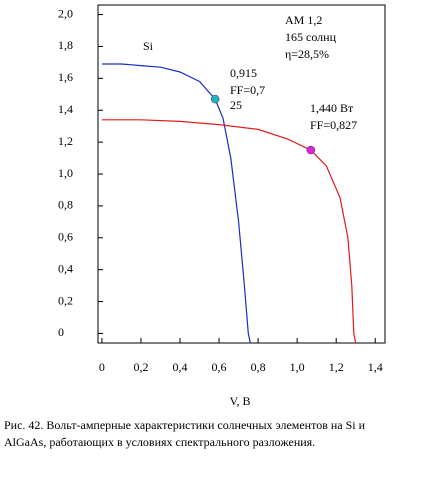 The image size is (439, 479). What do you see at coordinates (65, 205) in the screenshot?
I see `y-tick-label: 0,8` at bounding box center [65, 205].